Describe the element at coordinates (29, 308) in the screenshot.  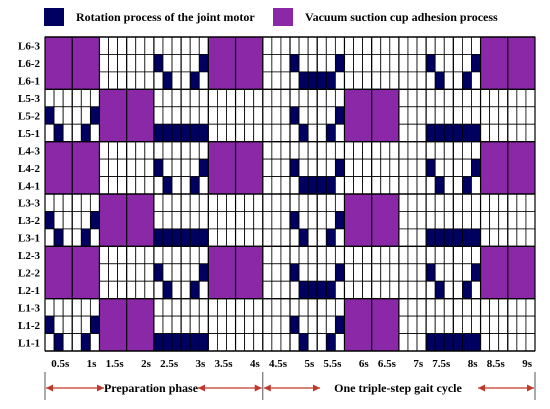
I see `row-label: L1-3` at that location.